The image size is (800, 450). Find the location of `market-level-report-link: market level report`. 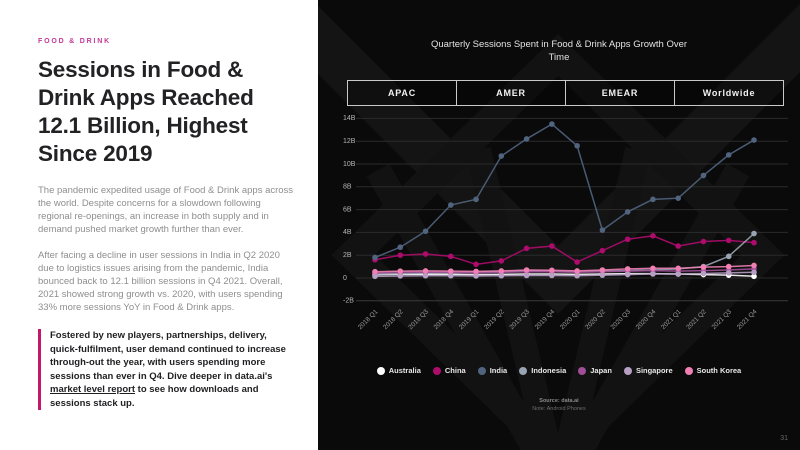

market-level-report-link: market level report is located at coordinates (93, 389).